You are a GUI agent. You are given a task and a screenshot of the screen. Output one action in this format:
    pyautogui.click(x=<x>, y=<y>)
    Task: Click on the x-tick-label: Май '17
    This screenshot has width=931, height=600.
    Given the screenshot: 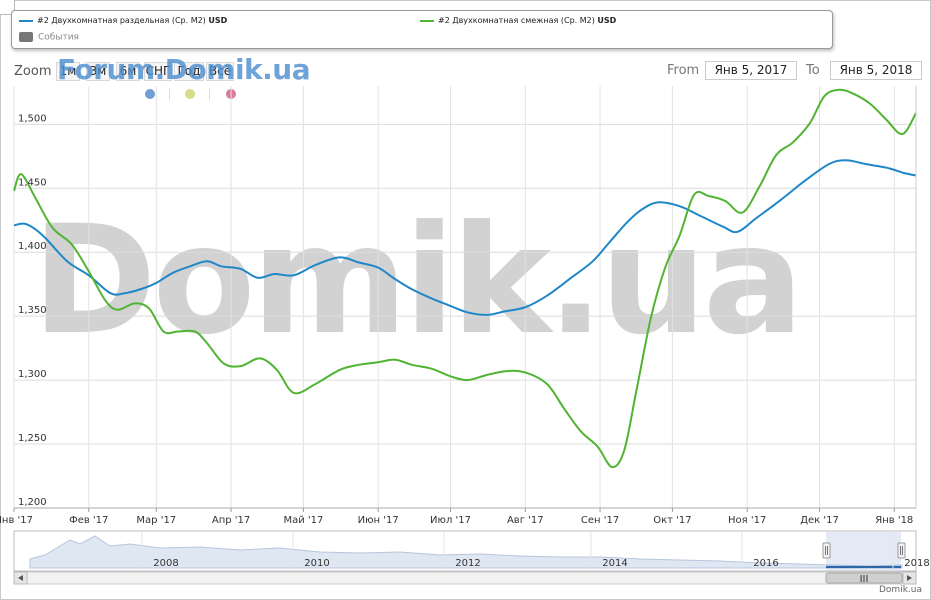 What is the action you would take?
    pyautogui.click(x=303, y=520)
    